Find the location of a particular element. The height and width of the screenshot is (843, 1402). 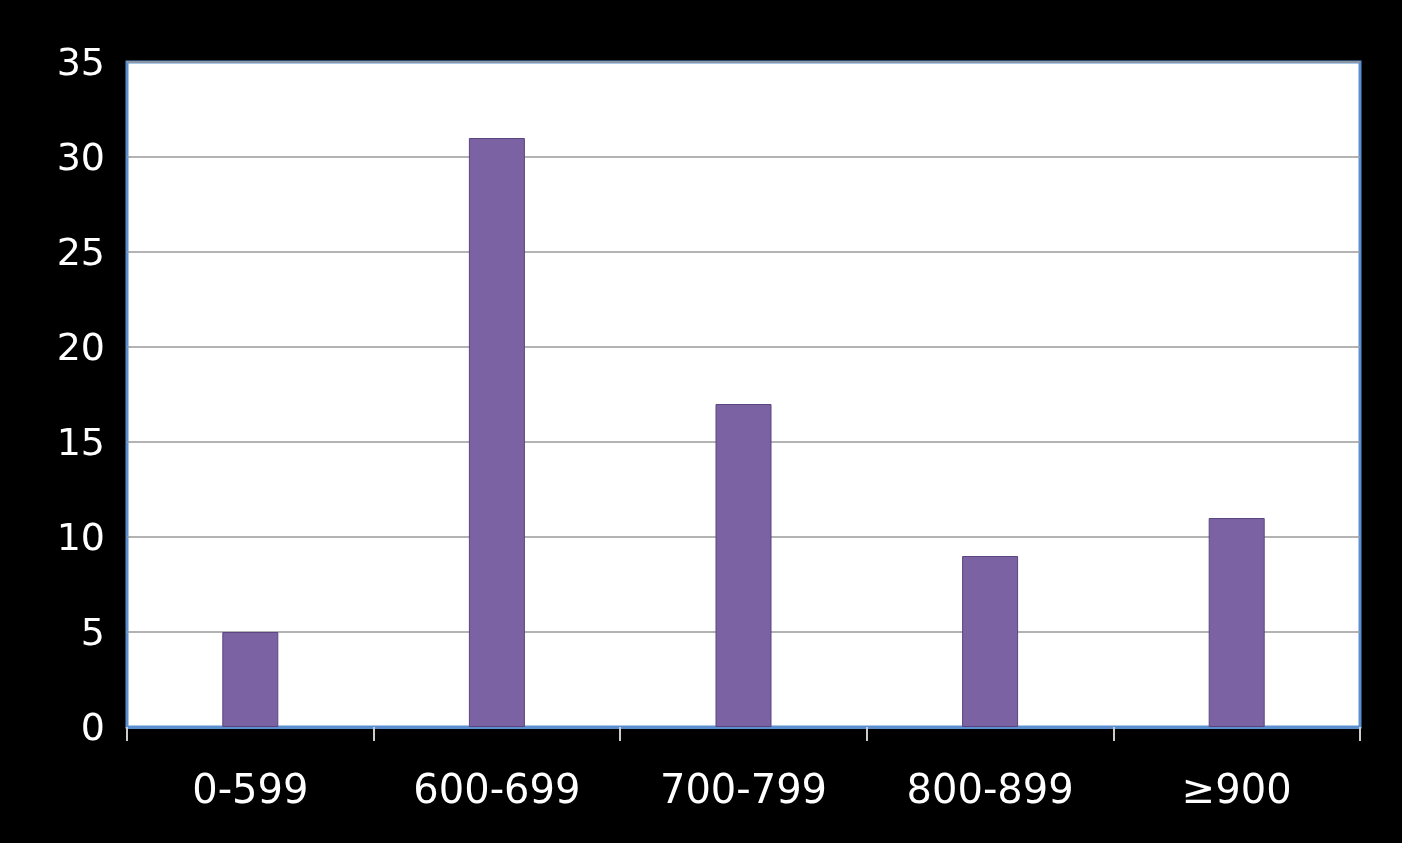

y-tick-label: 0 is located at coordinates (92, 727).